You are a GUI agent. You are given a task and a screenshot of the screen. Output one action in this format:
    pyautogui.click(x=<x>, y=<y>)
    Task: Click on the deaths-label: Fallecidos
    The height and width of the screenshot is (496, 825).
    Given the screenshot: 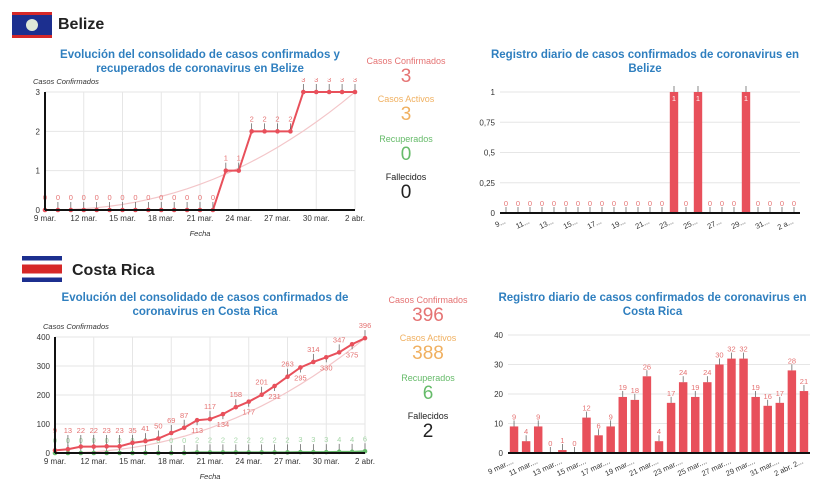 What is the action you would take?
    pyautogui.click(x=428, y=416)
    